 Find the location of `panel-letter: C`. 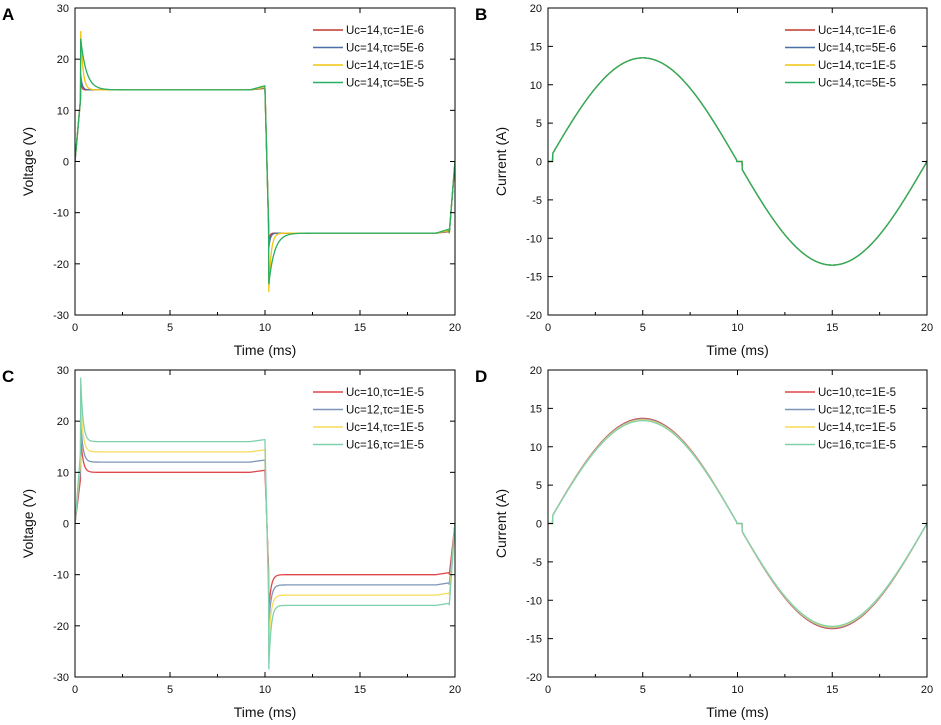

panel-letter: C is located at coordinates (8, 376).